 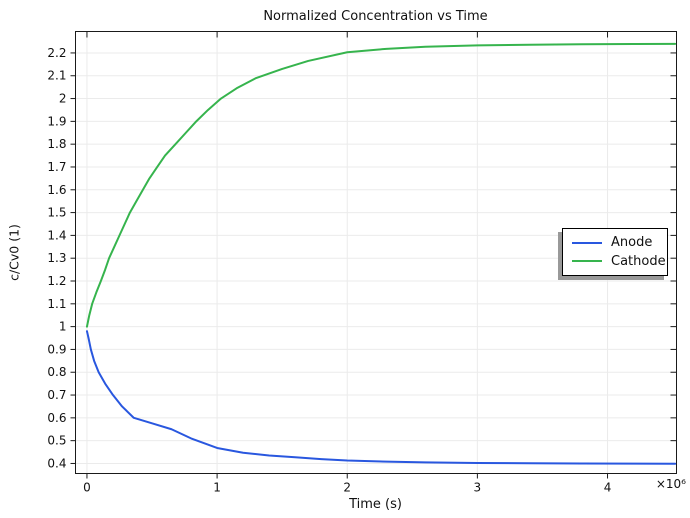 I want to click on legend-item-anode: Anode, so click(x=615, y=242).